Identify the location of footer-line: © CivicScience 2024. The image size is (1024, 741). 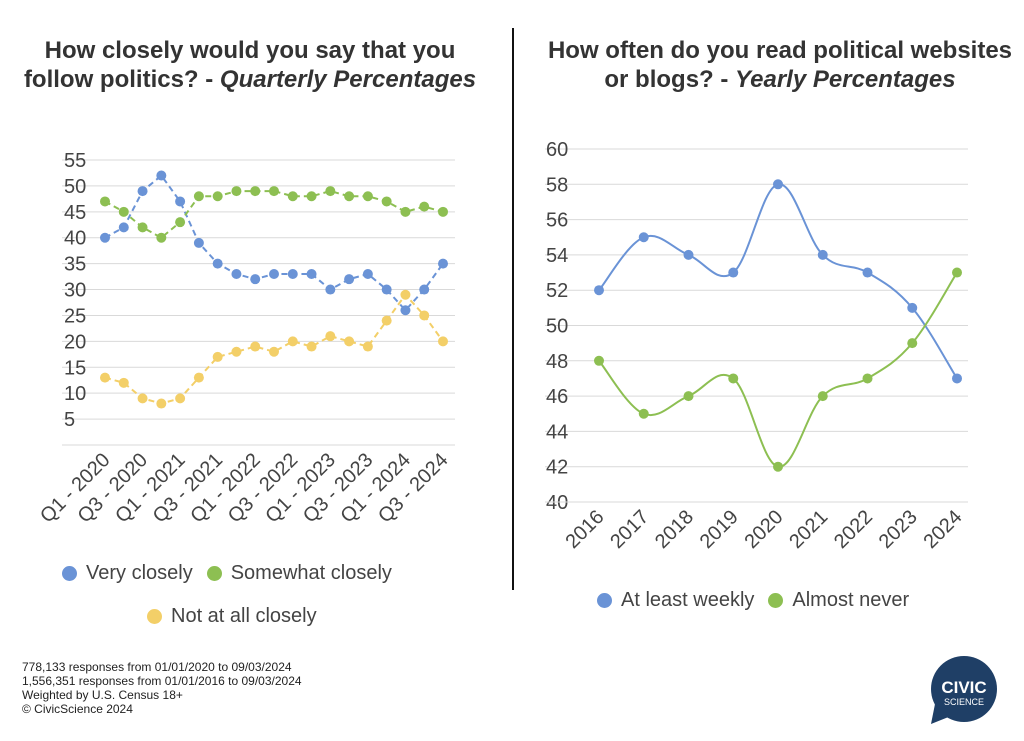
(77, 709).